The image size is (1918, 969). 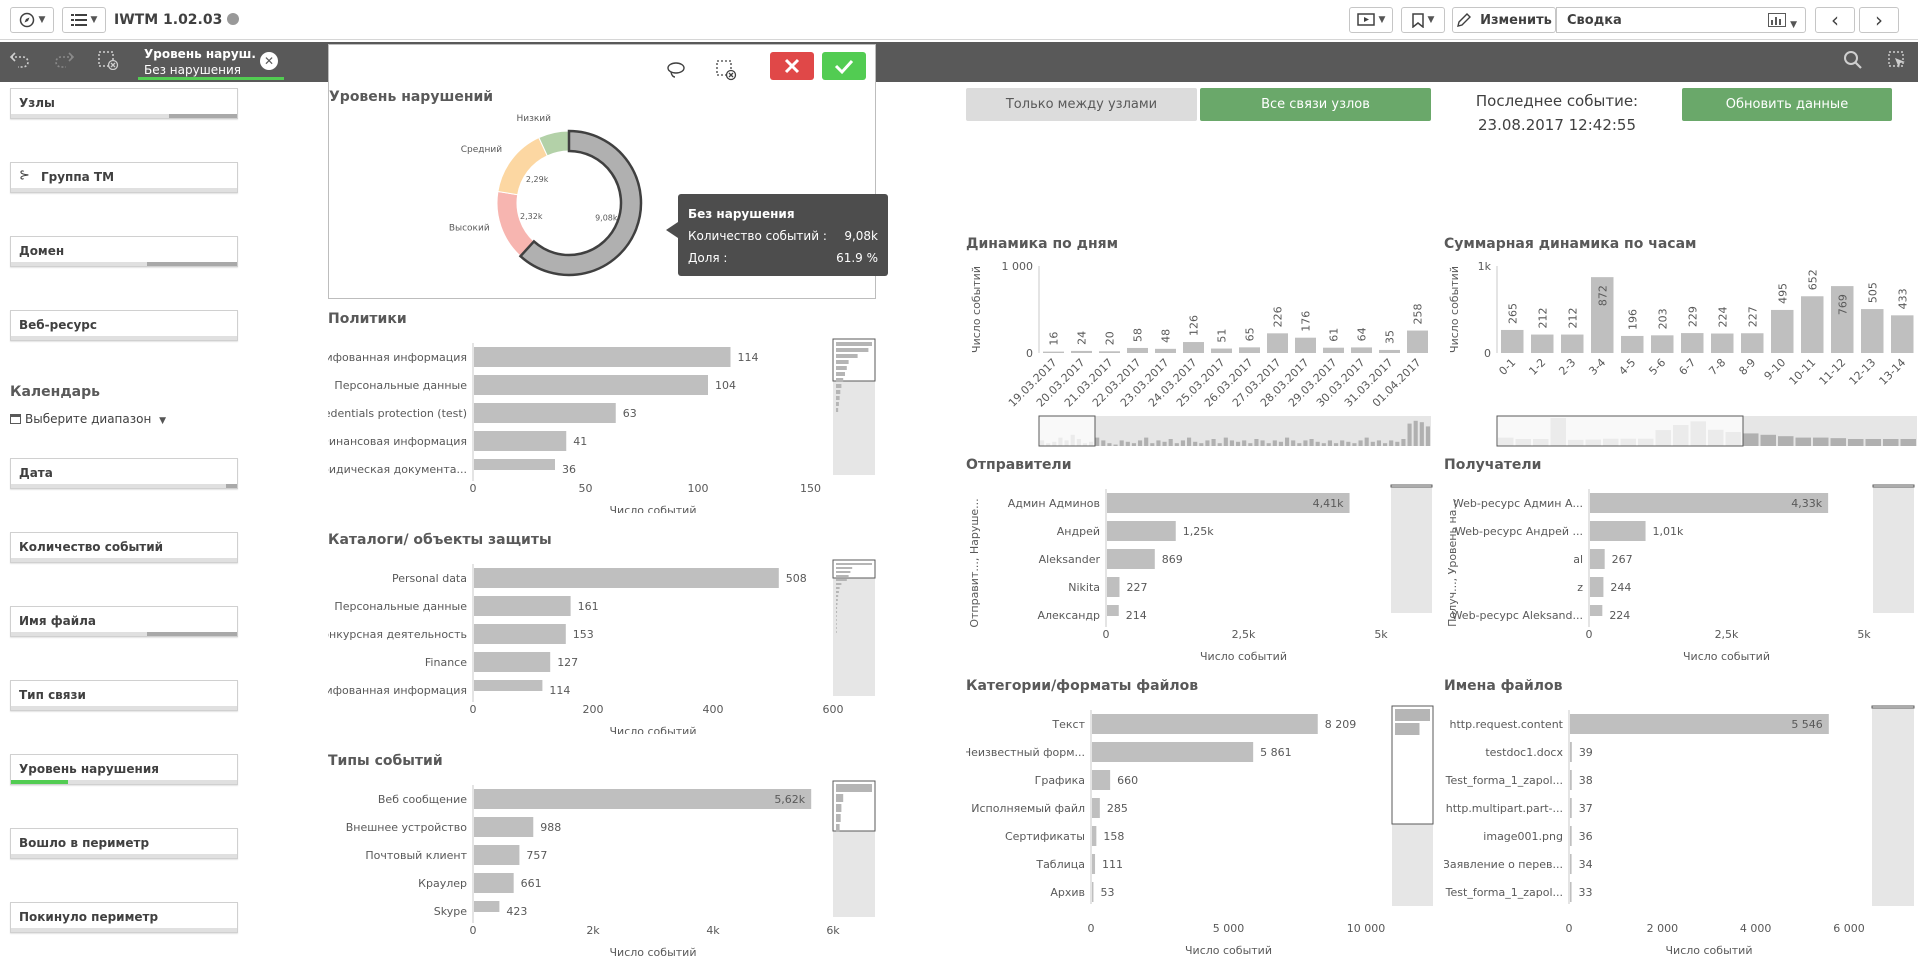 What do you see at coordinates (124, 621) in the screenshot?
I see `filter-pane-7: Имя файла` at bounding box center [124, 621].